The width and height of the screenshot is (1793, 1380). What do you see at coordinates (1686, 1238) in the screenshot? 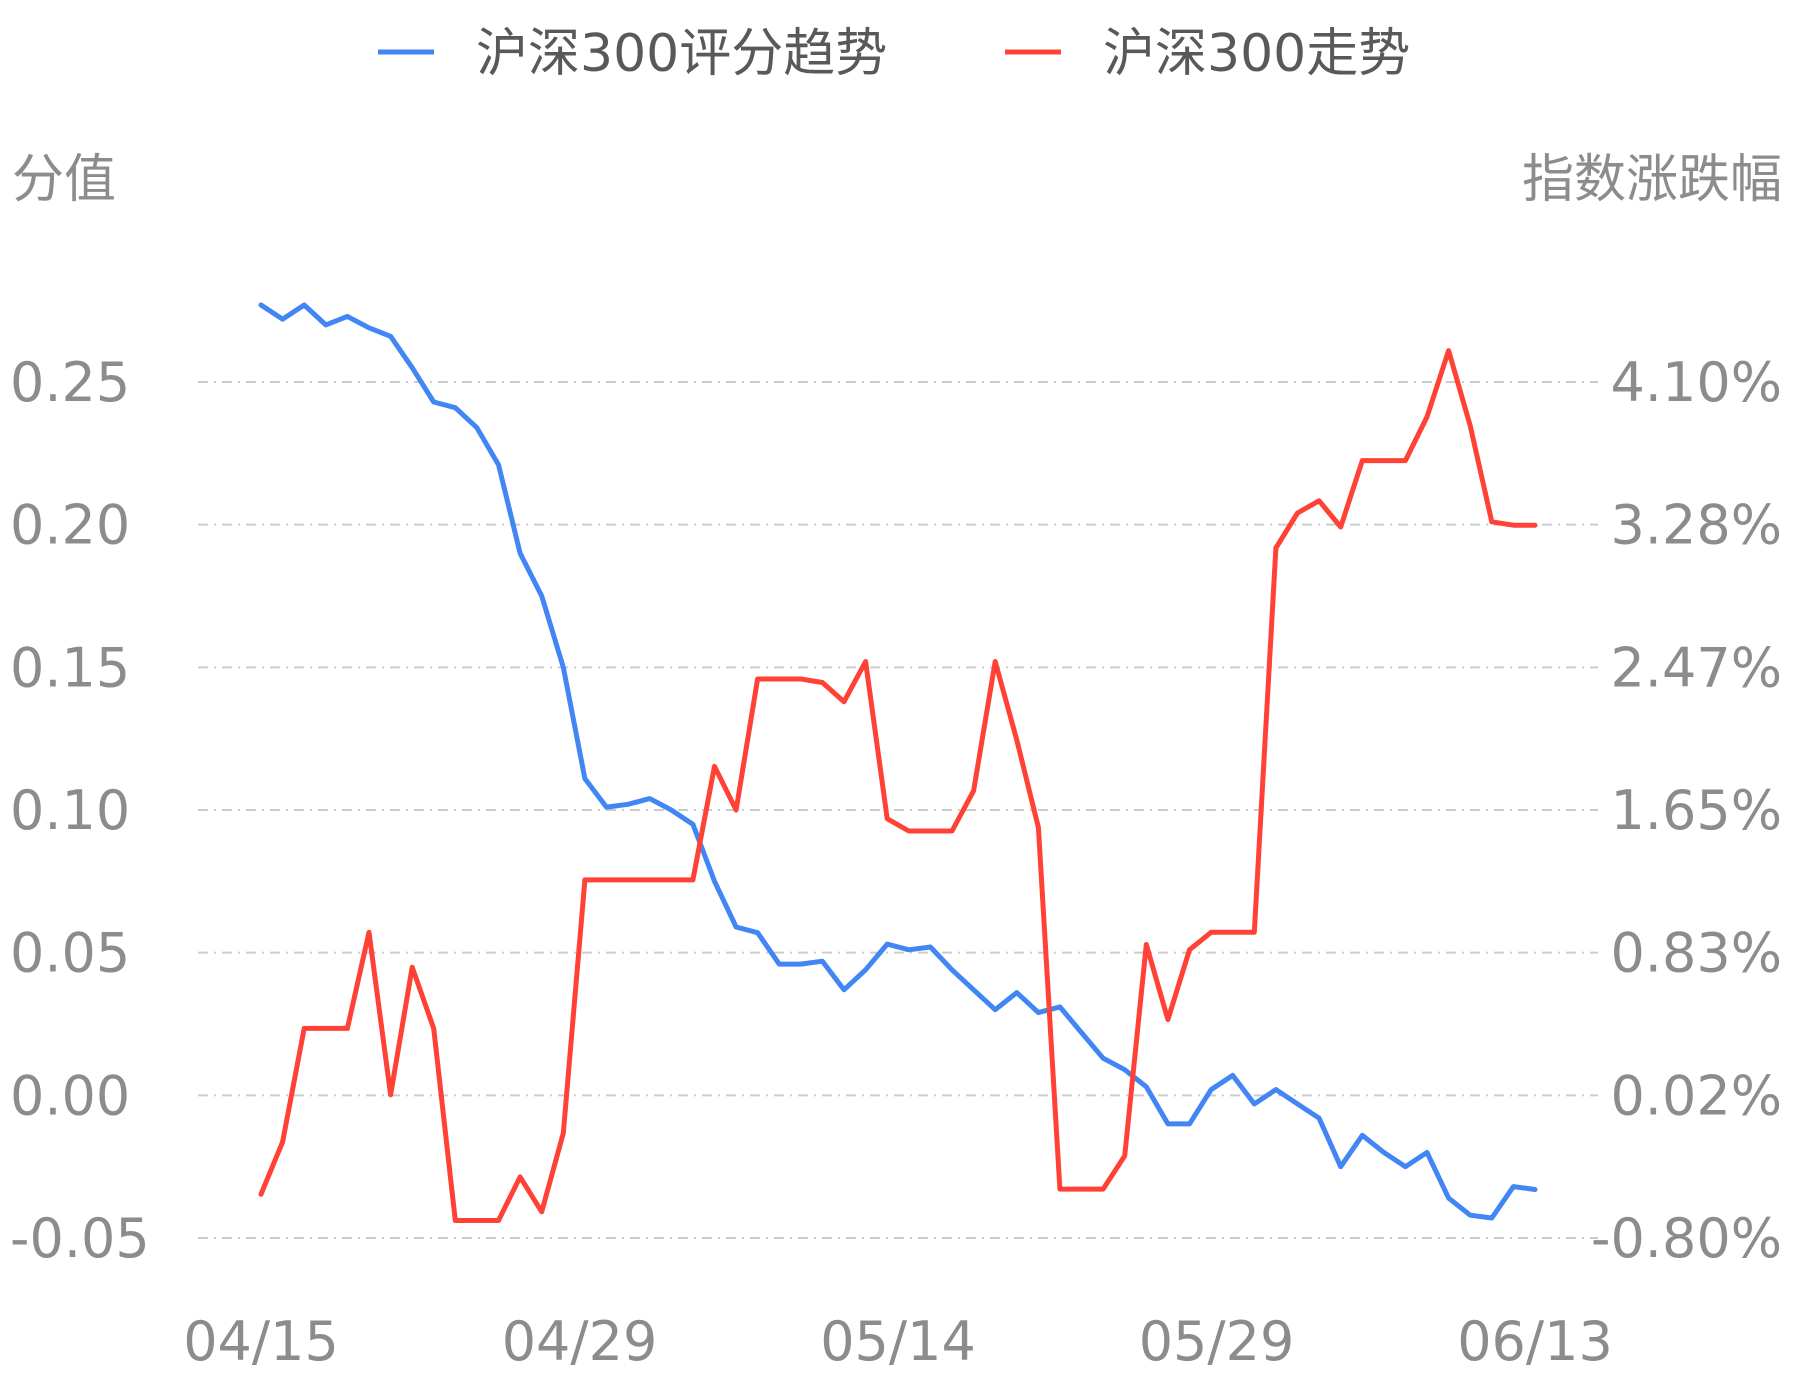
I see `right-tick-label: -0.80%` at bounding box center [1686, 1238].